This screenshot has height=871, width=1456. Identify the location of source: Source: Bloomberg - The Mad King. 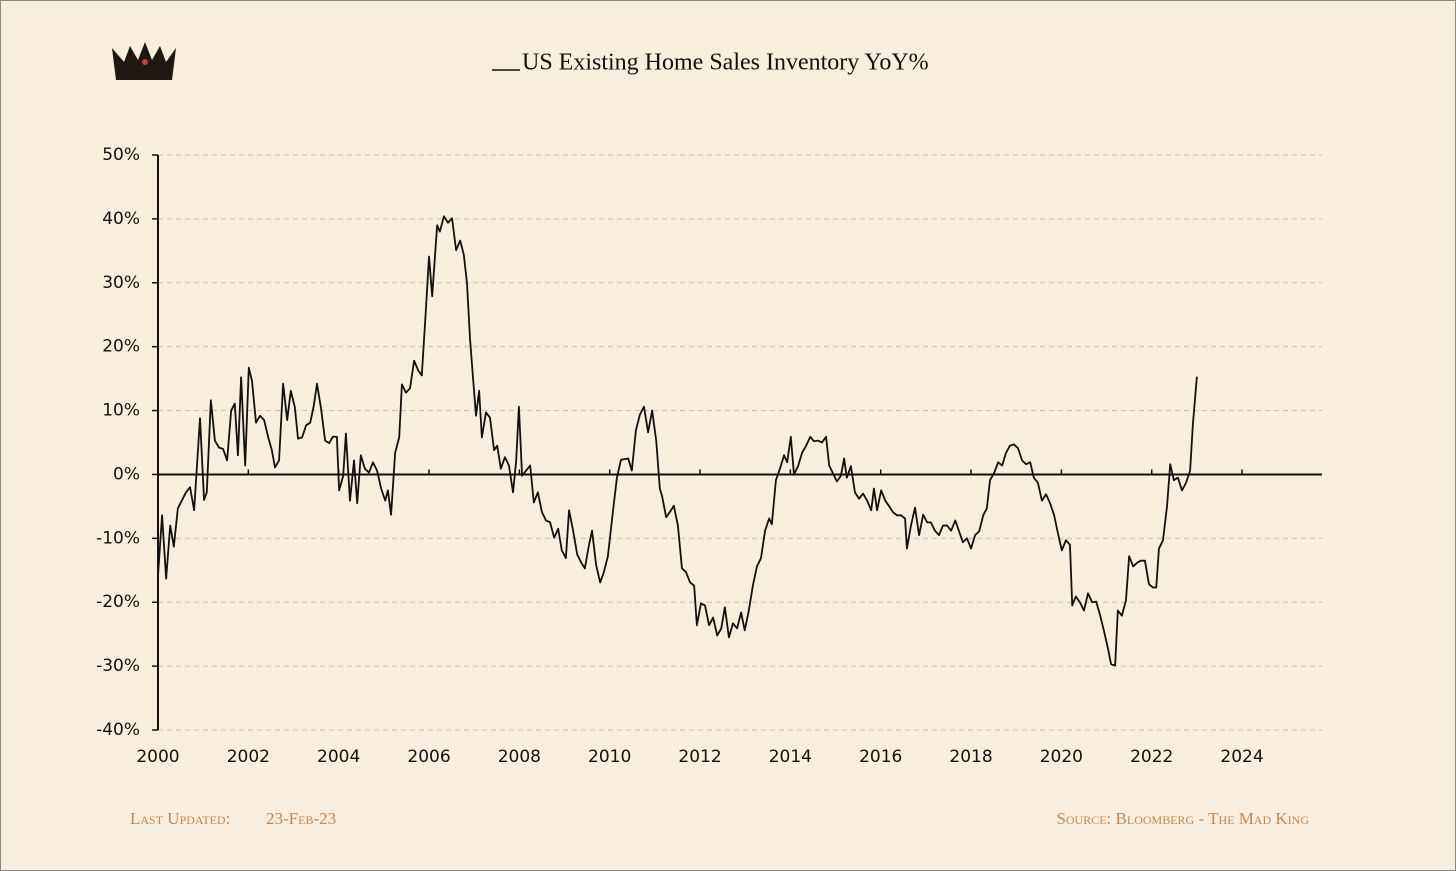
(1182, 818).